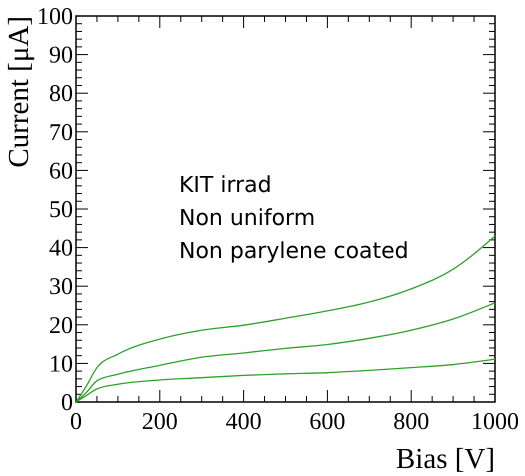  Describe the element at coordinates (247, 218) in the screenshot. I see `annotation: Non uniform` at that location.